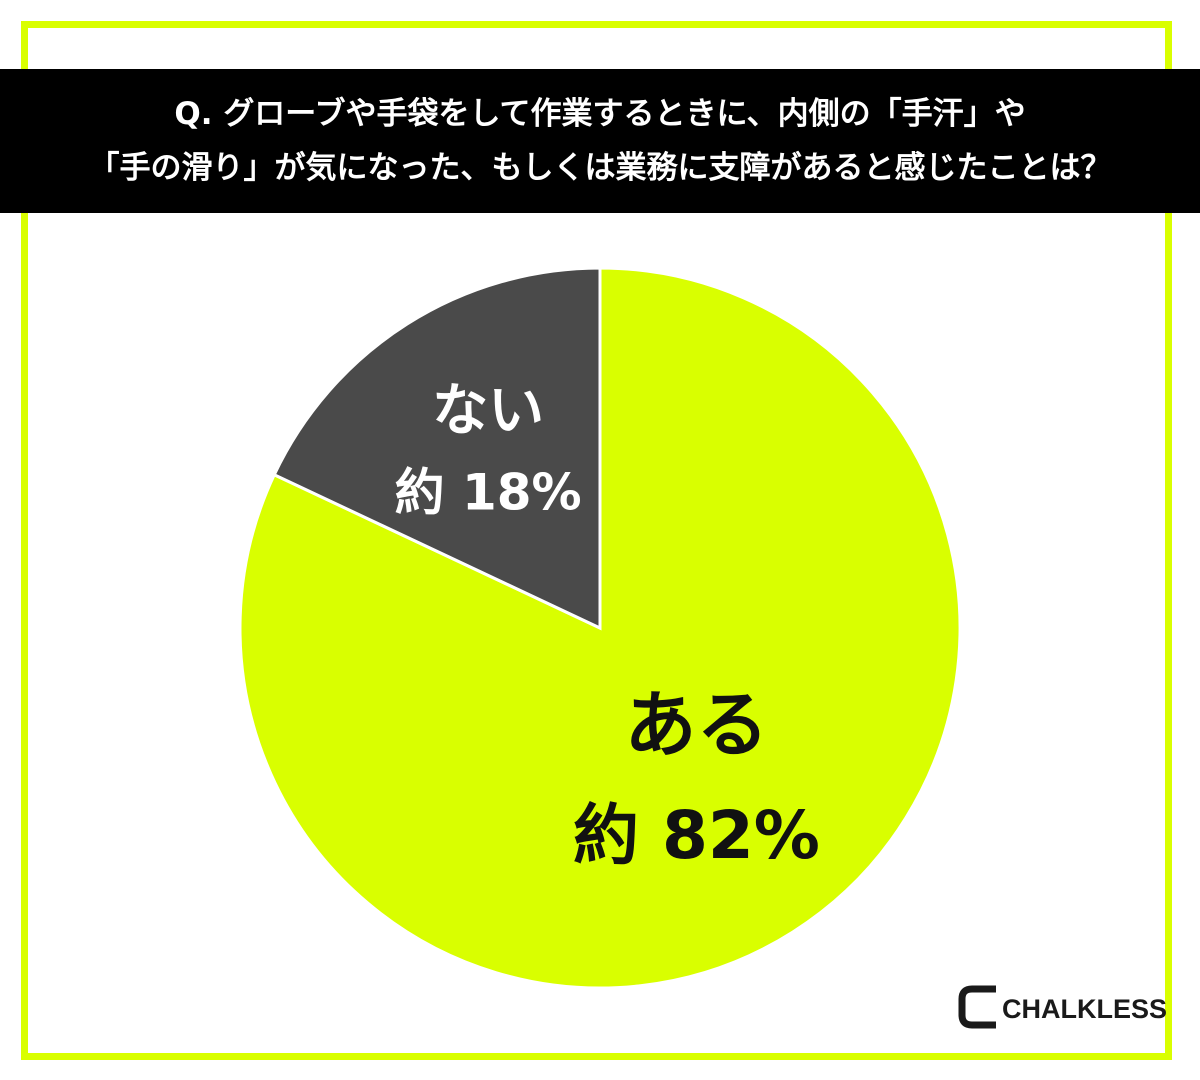 Image resolution: width=1200 pixels, height=1080 pixels. I want to click on question-line-2: 「手の滑り」が気になった、もしくは業務に支障があると感じたことは？, so click(600, 168).